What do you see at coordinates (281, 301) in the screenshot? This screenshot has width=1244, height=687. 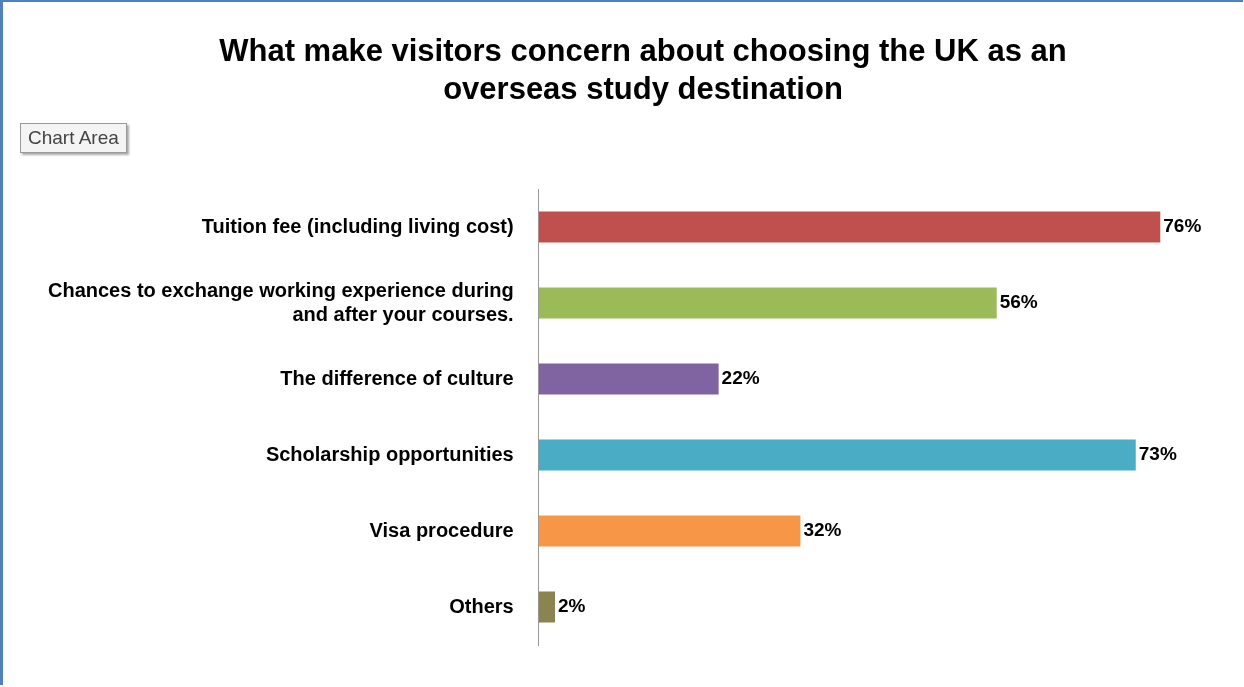 I see `y-tick-label: Chances to exchange working experience during and after your courses.` at bounding box center [281, 301].